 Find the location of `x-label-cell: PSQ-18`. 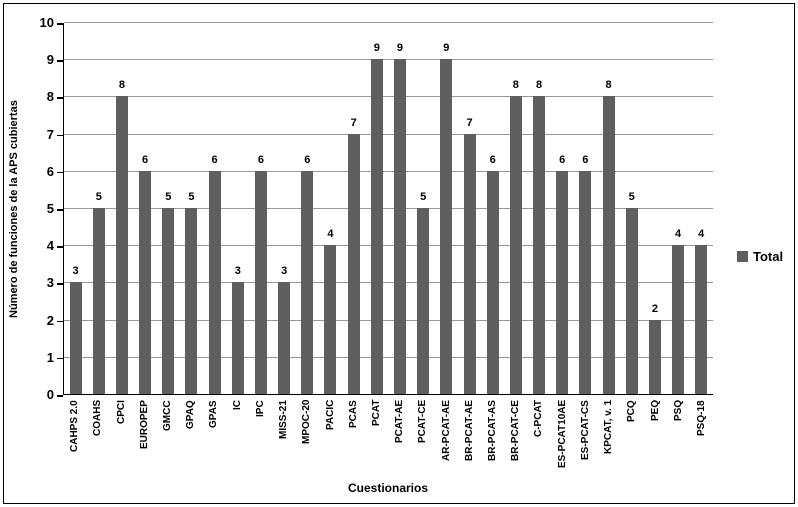

x-label-cell: PSQ-18 is located at coordinates (701, 446).